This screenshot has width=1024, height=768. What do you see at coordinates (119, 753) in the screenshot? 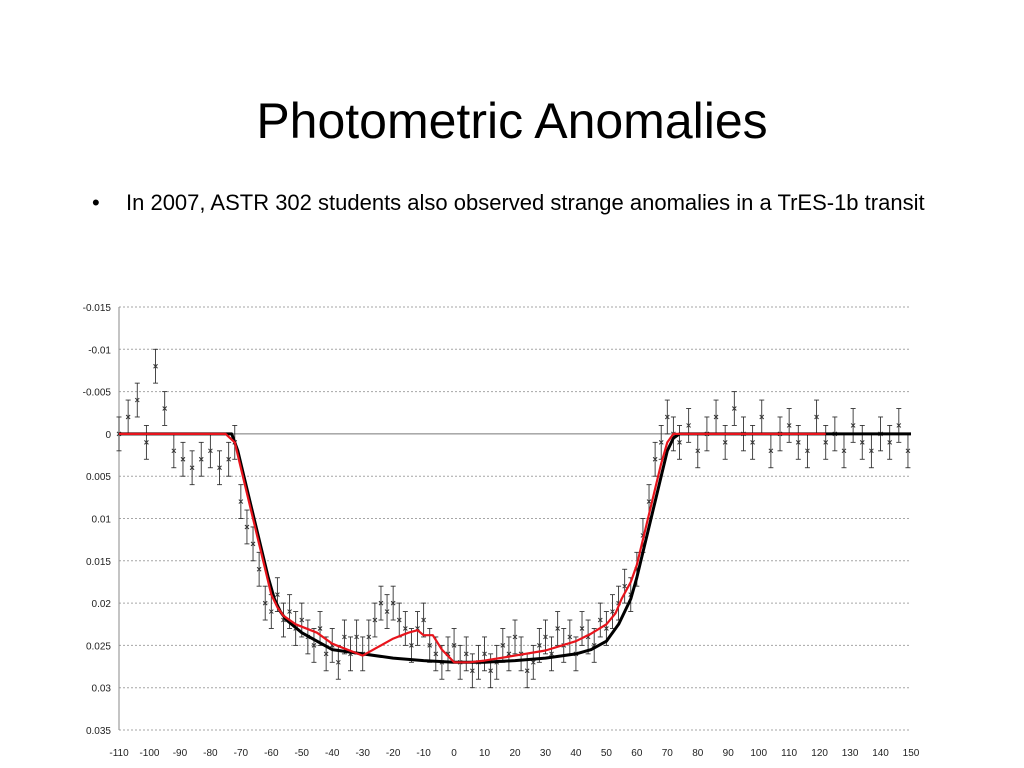
I see `x-tick-label: -110` at bounding box center [119, 753].